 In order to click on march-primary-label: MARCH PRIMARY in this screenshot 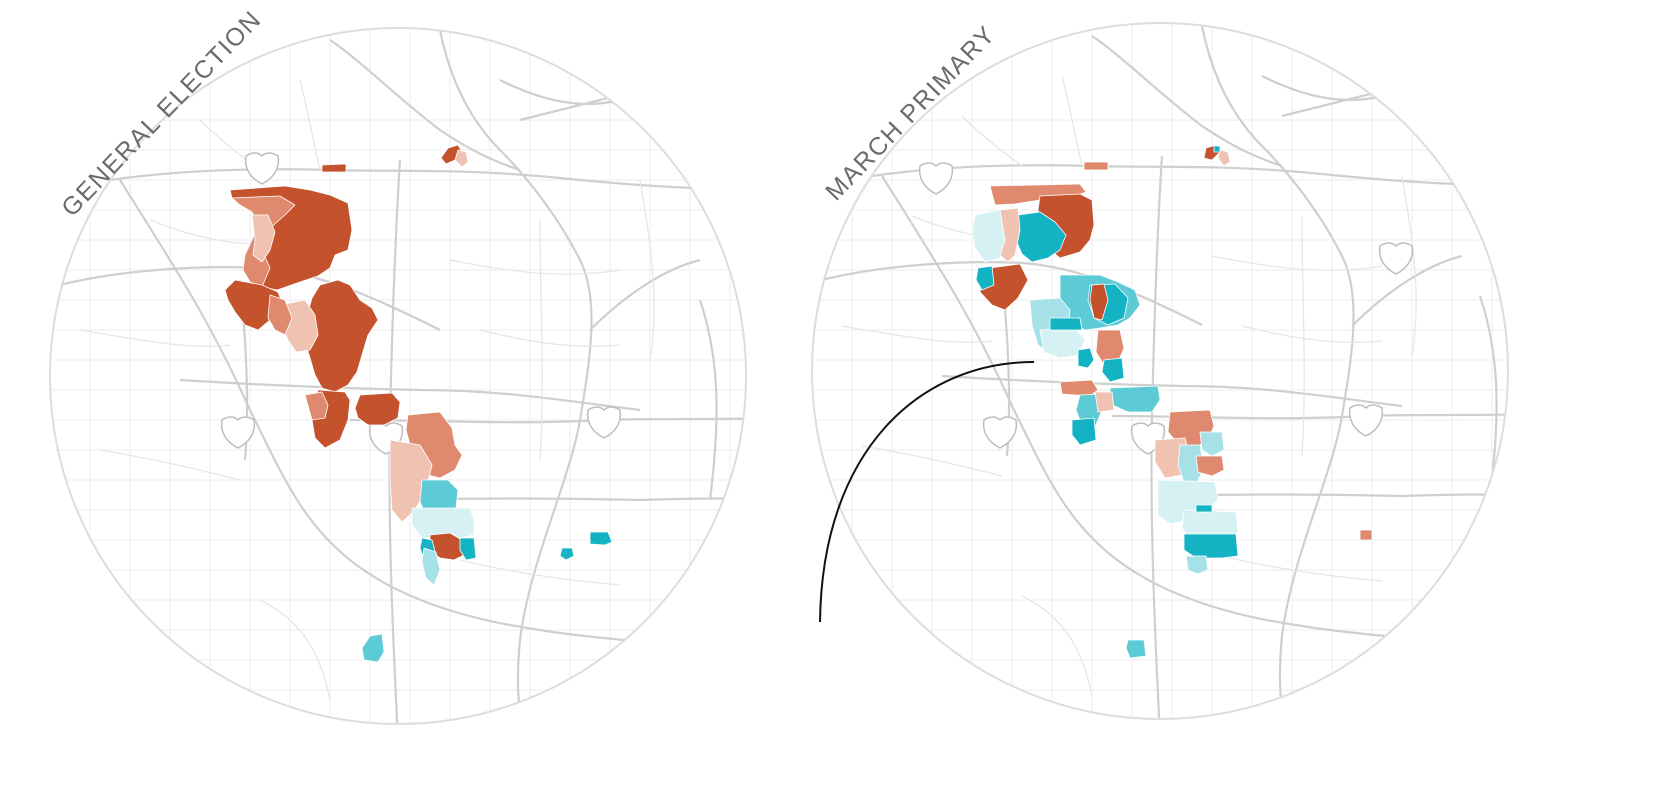, I will do `click(910, 113)`.